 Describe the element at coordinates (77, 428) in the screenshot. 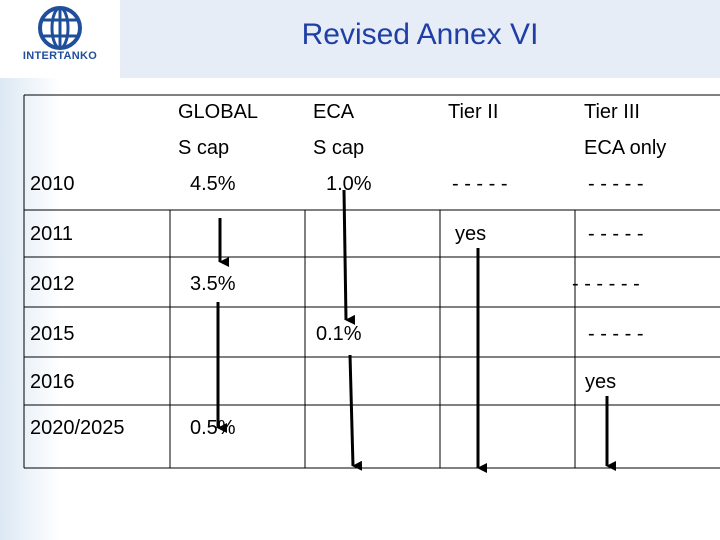

I see `row-year-2020-2025: 2020/2025` at that location.